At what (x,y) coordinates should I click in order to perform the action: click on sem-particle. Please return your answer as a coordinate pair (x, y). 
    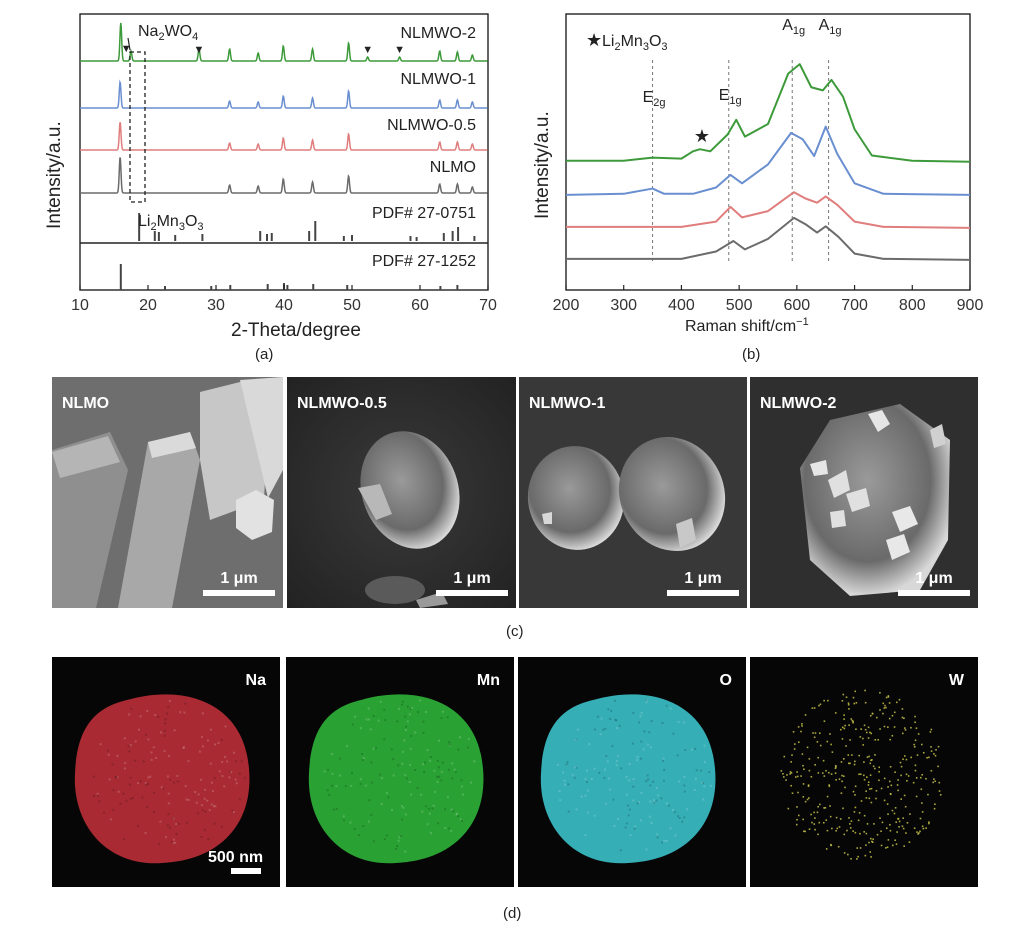
    Looking at the image, I should click on (875, 500).